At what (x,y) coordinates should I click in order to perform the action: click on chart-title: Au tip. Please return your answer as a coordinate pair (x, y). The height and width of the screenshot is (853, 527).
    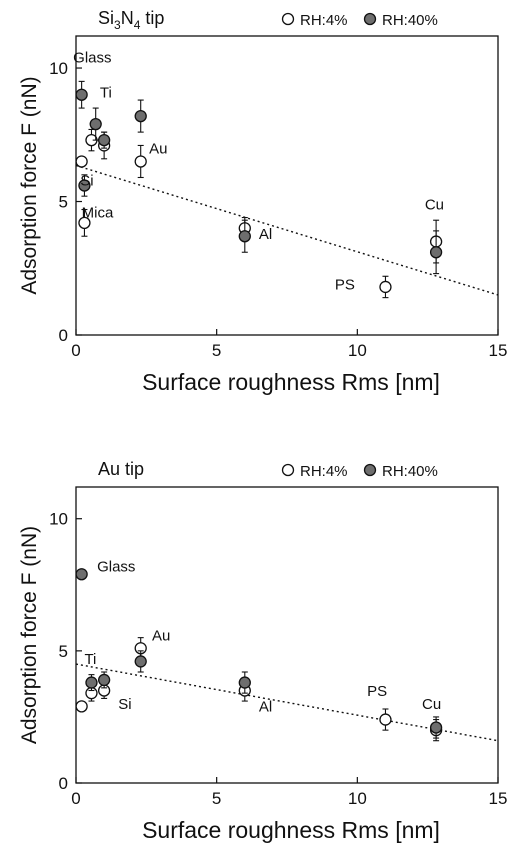
    Looking at the image, I should click on (121, 469).